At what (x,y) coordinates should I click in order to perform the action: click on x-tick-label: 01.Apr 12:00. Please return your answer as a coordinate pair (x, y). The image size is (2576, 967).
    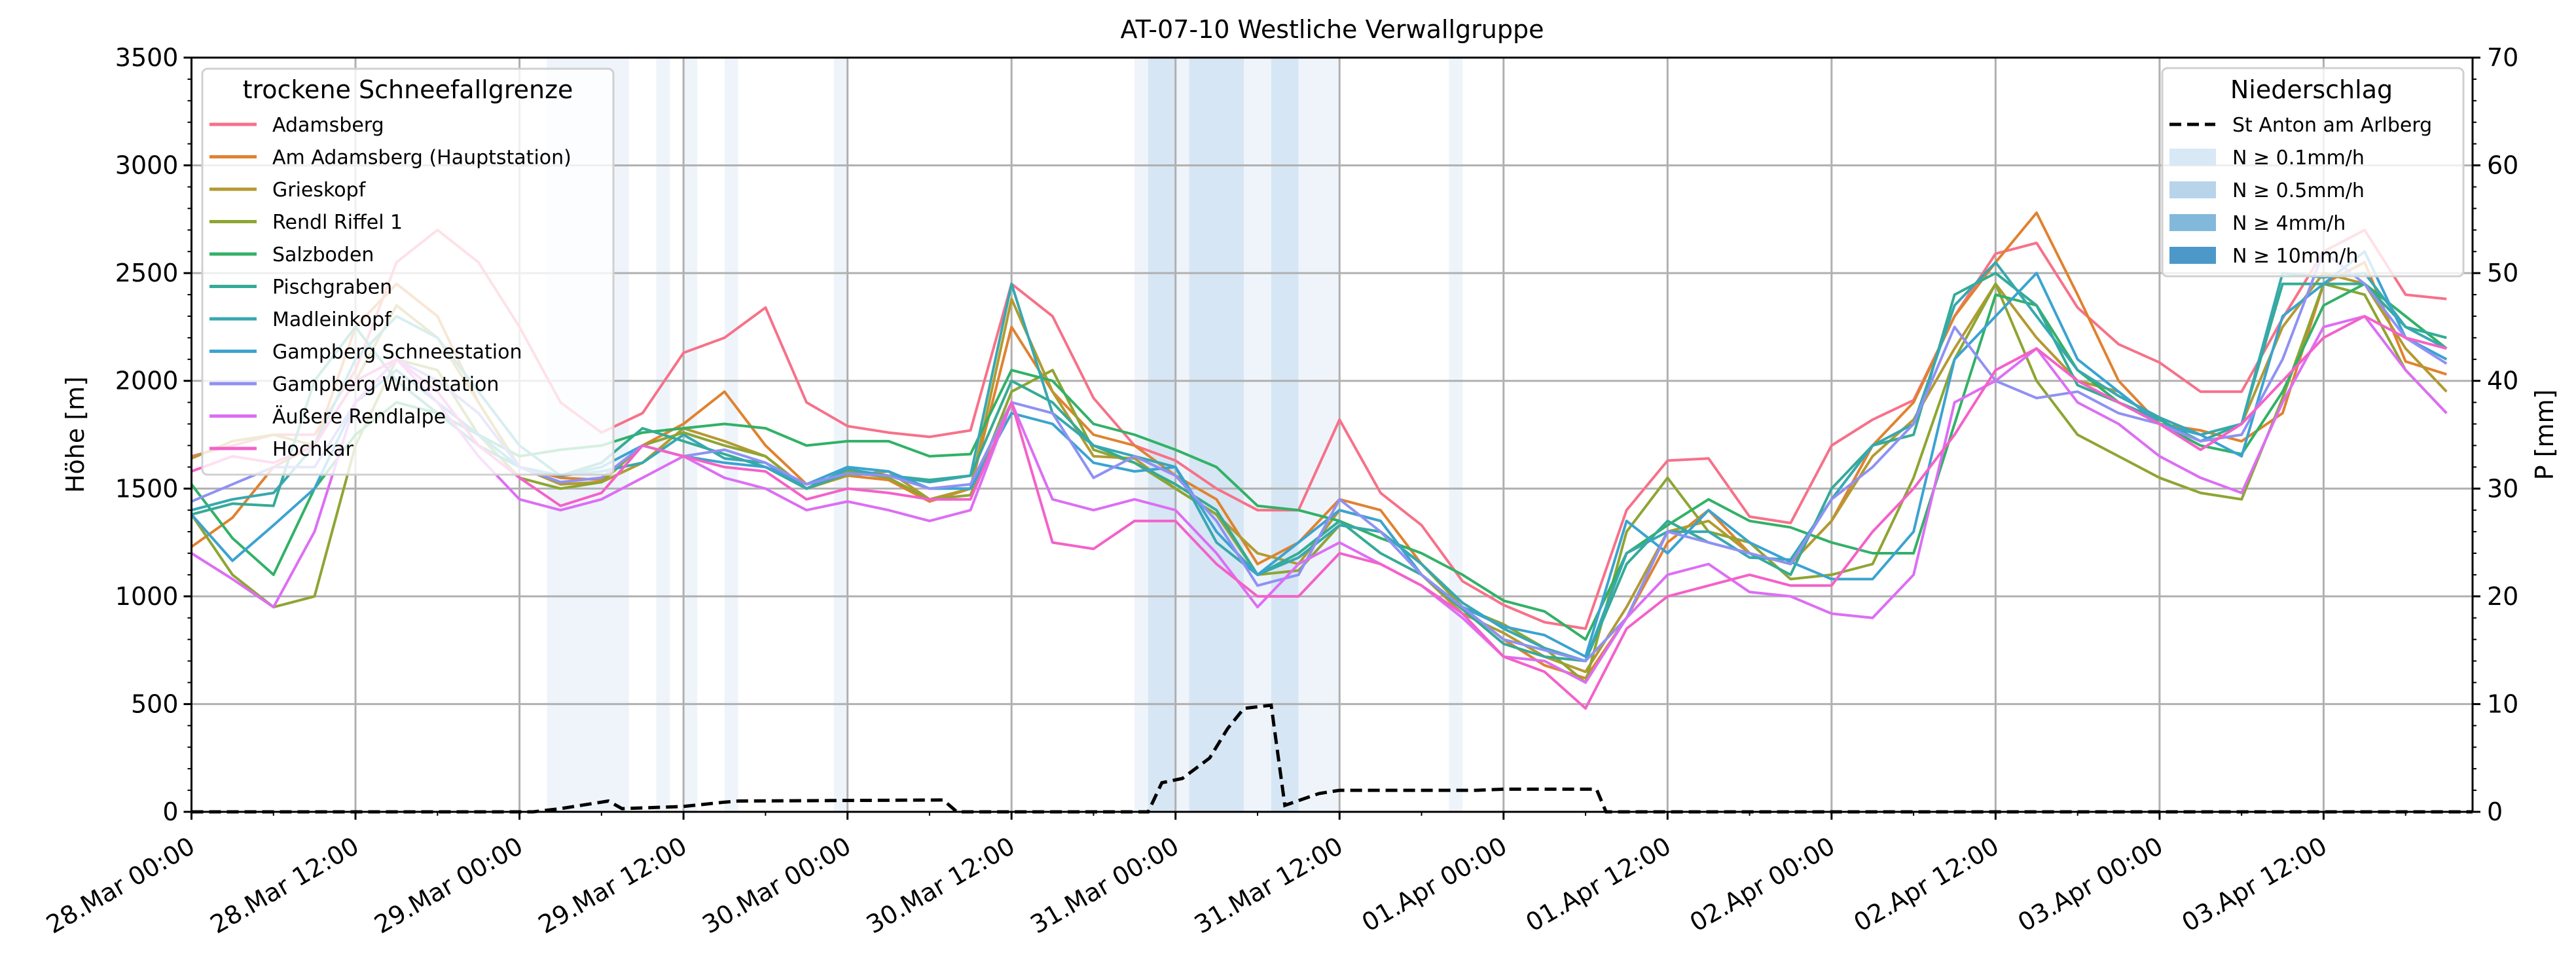
    Looking at the image, I should click on (1598, 884).